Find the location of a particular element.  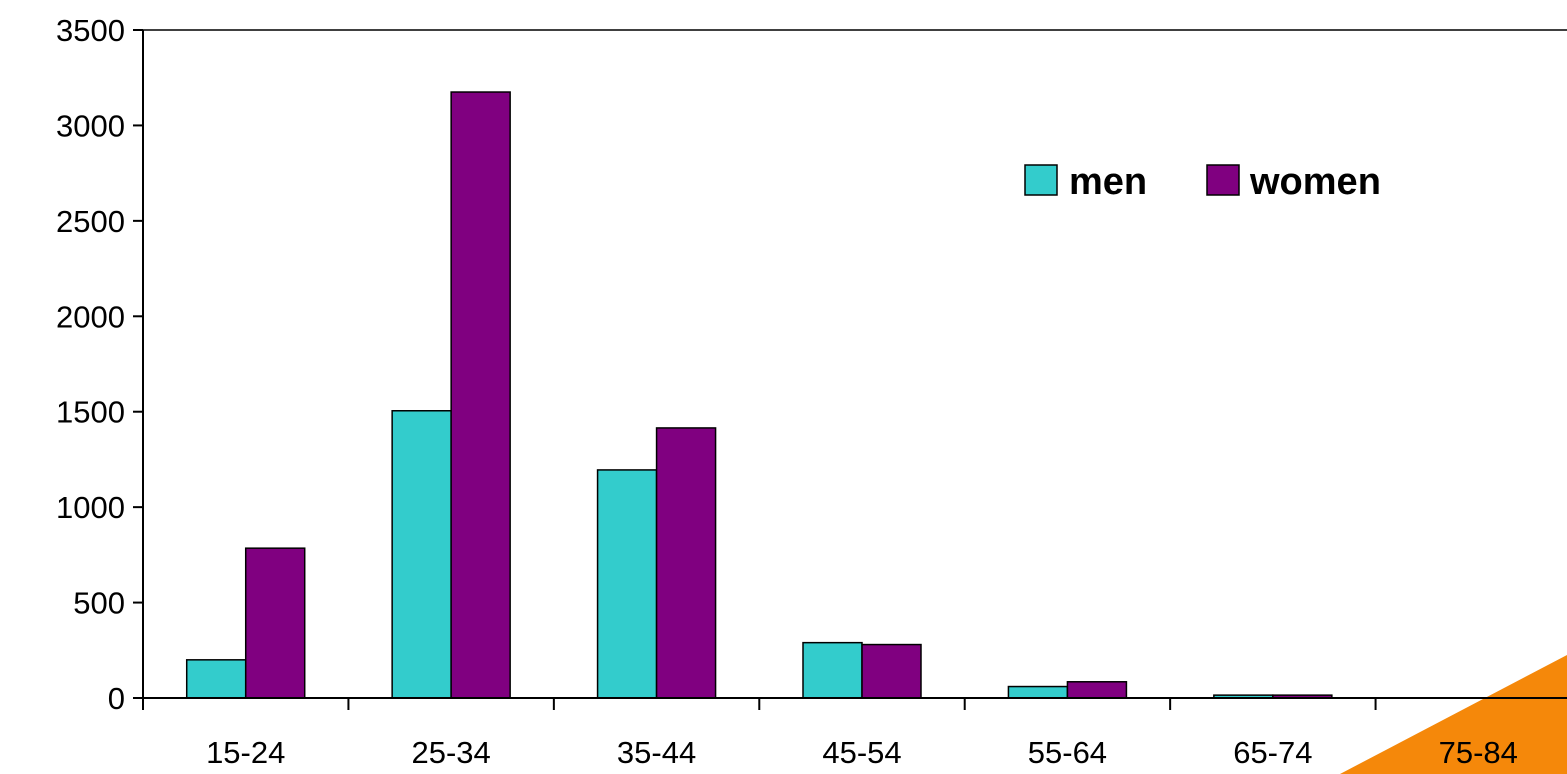

y-tick-label: 1000 is located at coordinates (90, 507).